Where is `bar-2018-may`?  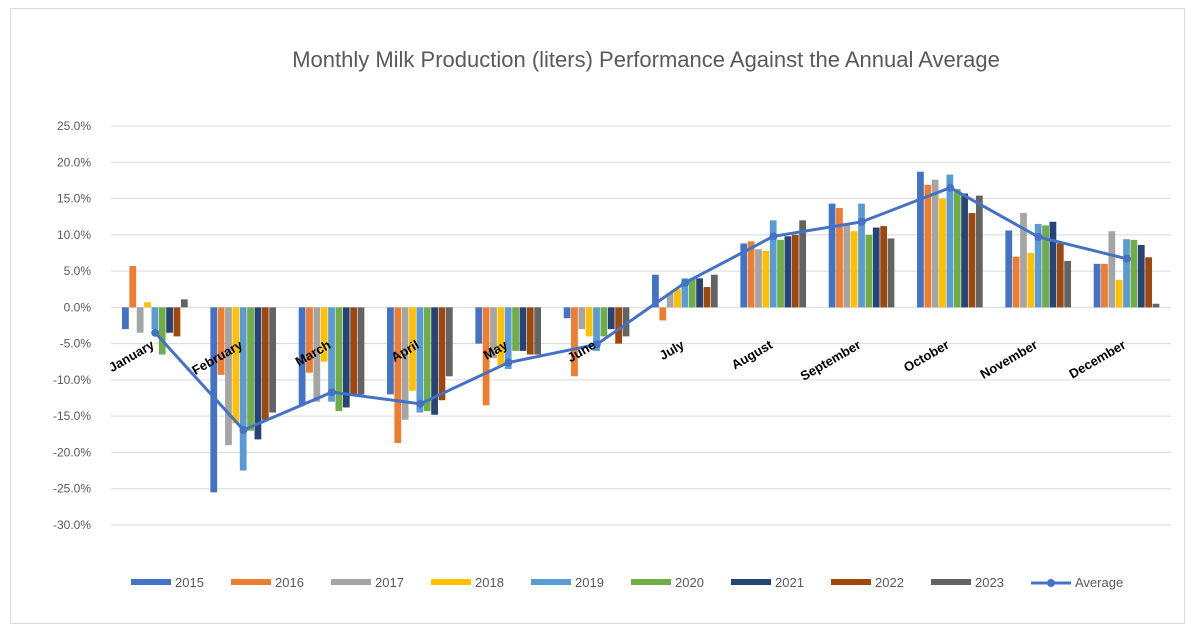 bar-2018-may is located at coordinates (501, 336).